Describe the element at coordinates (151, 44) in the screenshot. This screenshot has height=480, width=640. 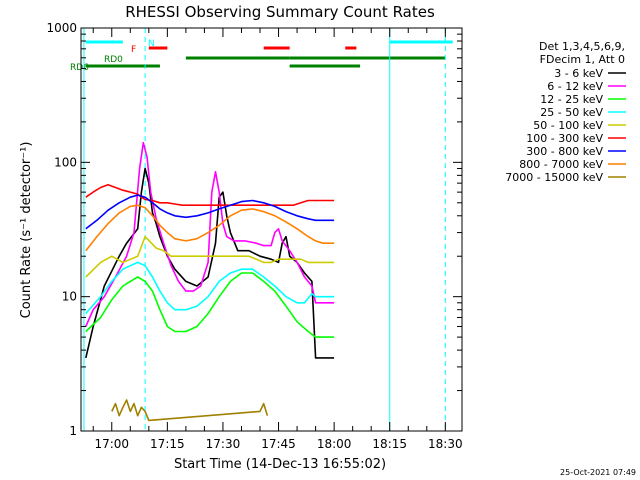
I see `flag-label: N` at that location.